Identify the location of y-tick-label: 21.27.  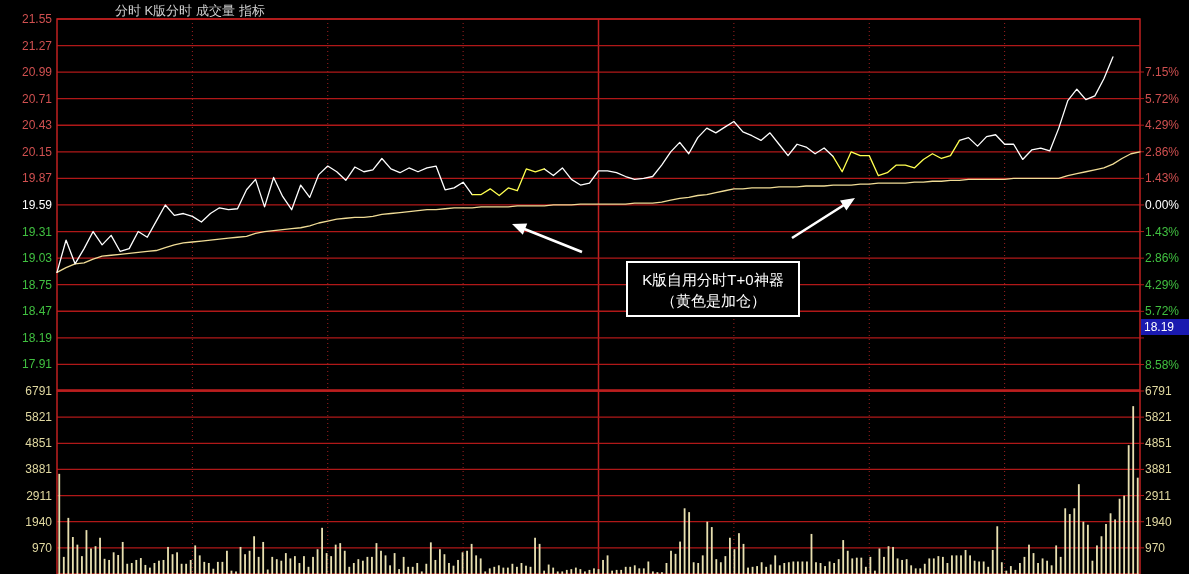
(37, 45).